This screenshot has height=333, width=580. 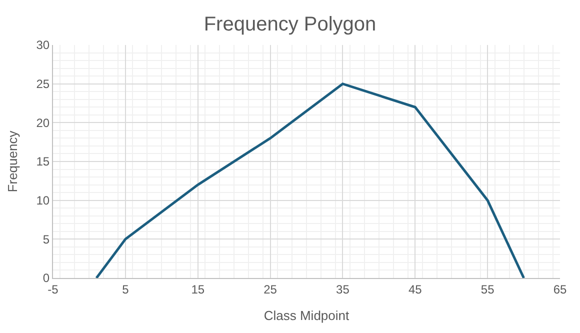 I want to click on x-tick-label: -5, so click(x=53, y=289).